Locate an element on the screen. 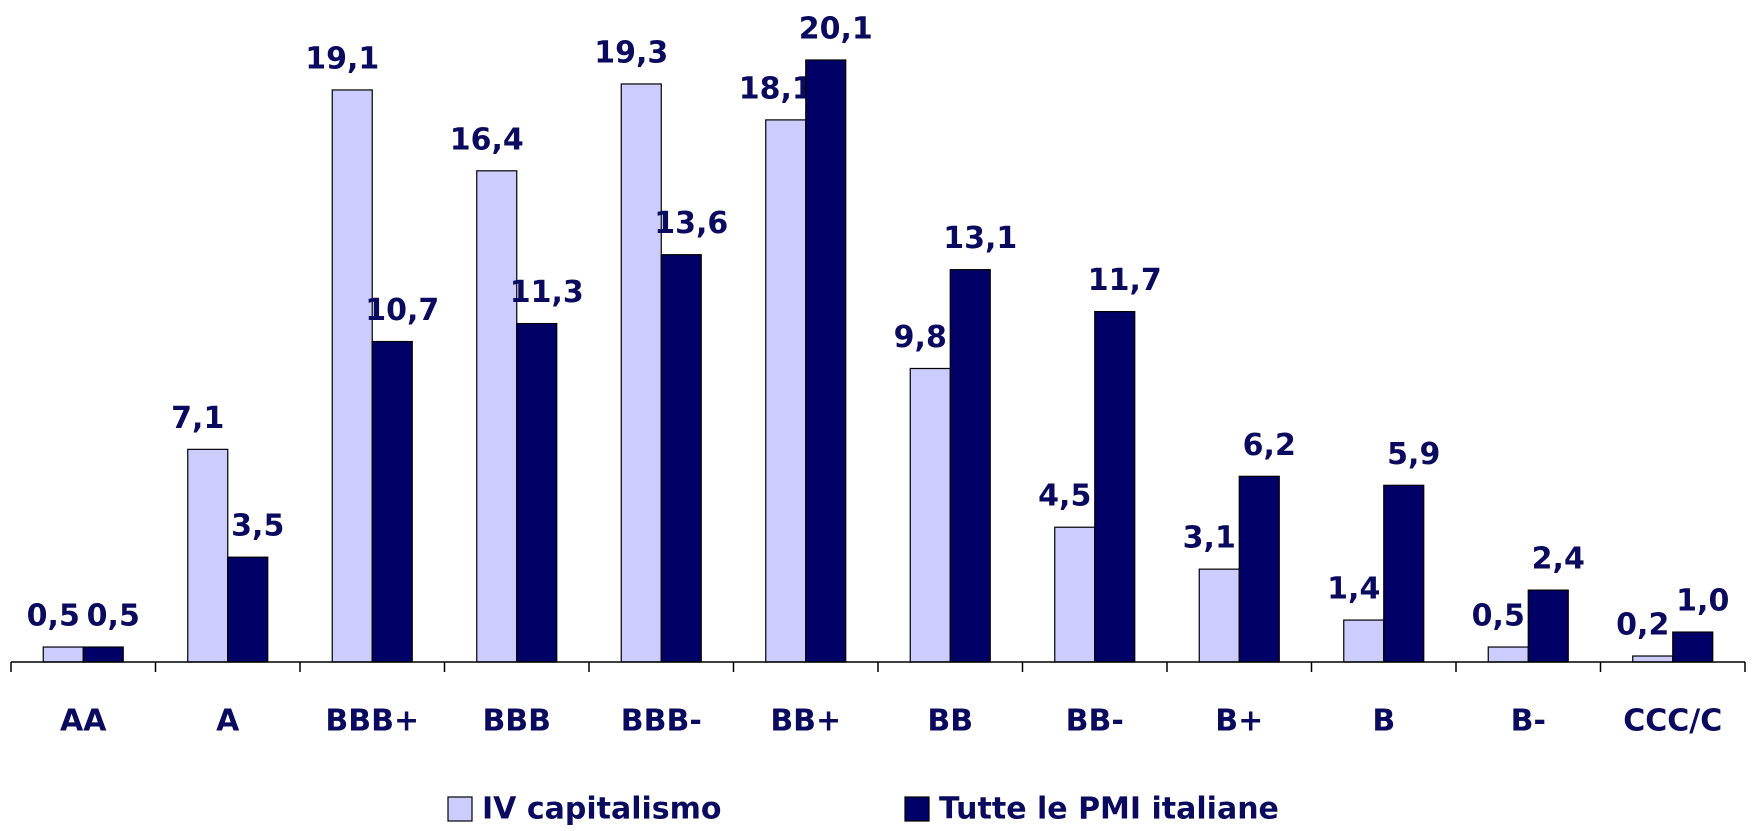  x-tick-label: AA is located at coordinates (83, 721).